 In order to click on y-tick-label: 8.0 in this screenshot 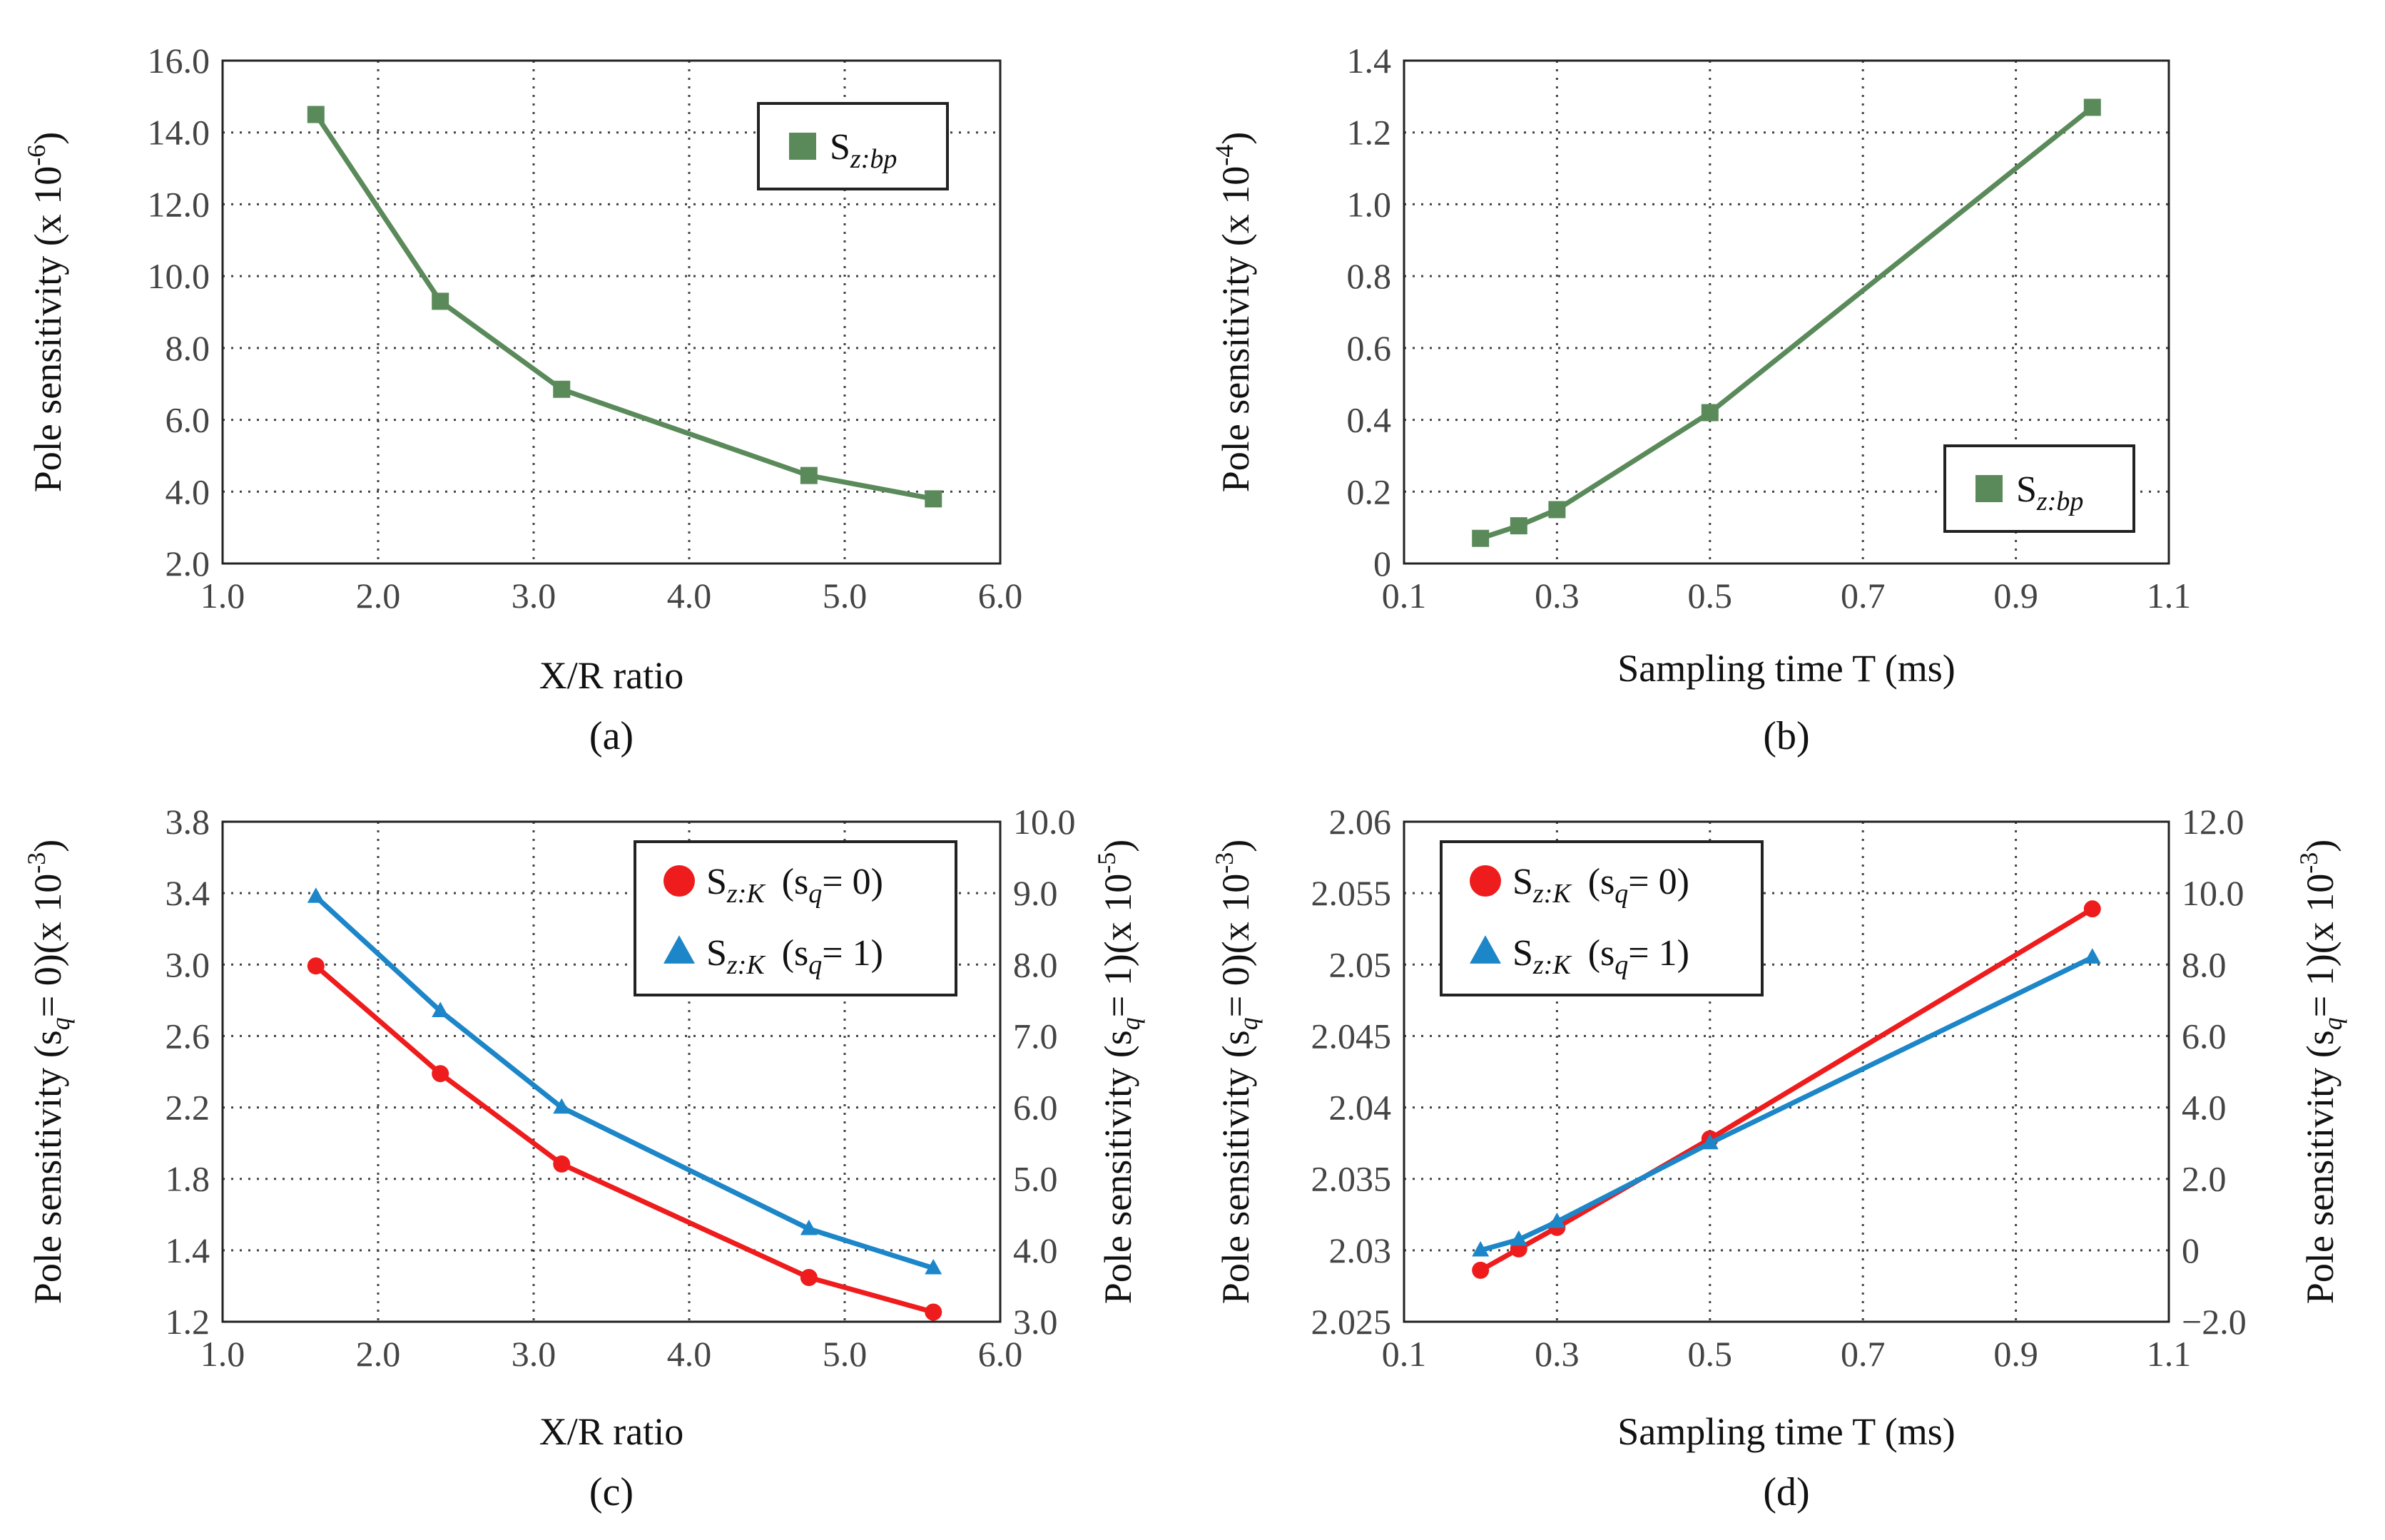, I will do `click(188, 348)`.